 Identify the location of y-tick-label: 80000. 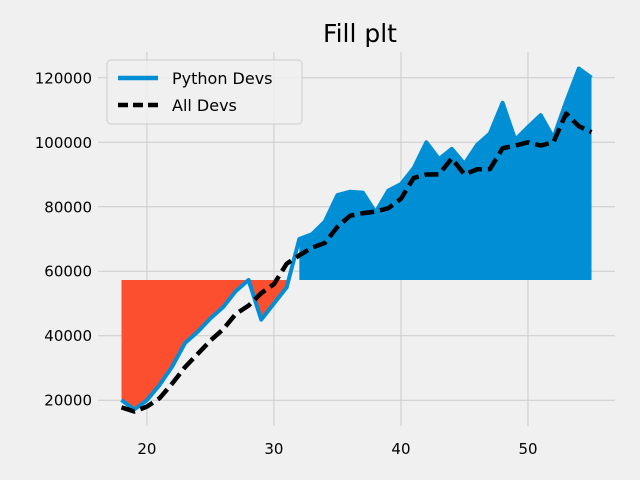
(68, 207).